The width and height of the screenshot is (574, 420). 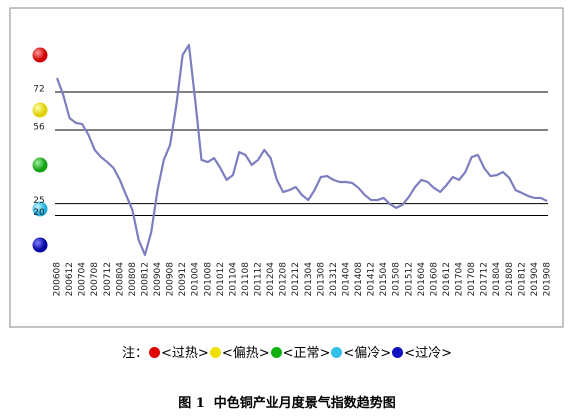 I want to click on note-label: <偏热>, so click(x=245, y=353).